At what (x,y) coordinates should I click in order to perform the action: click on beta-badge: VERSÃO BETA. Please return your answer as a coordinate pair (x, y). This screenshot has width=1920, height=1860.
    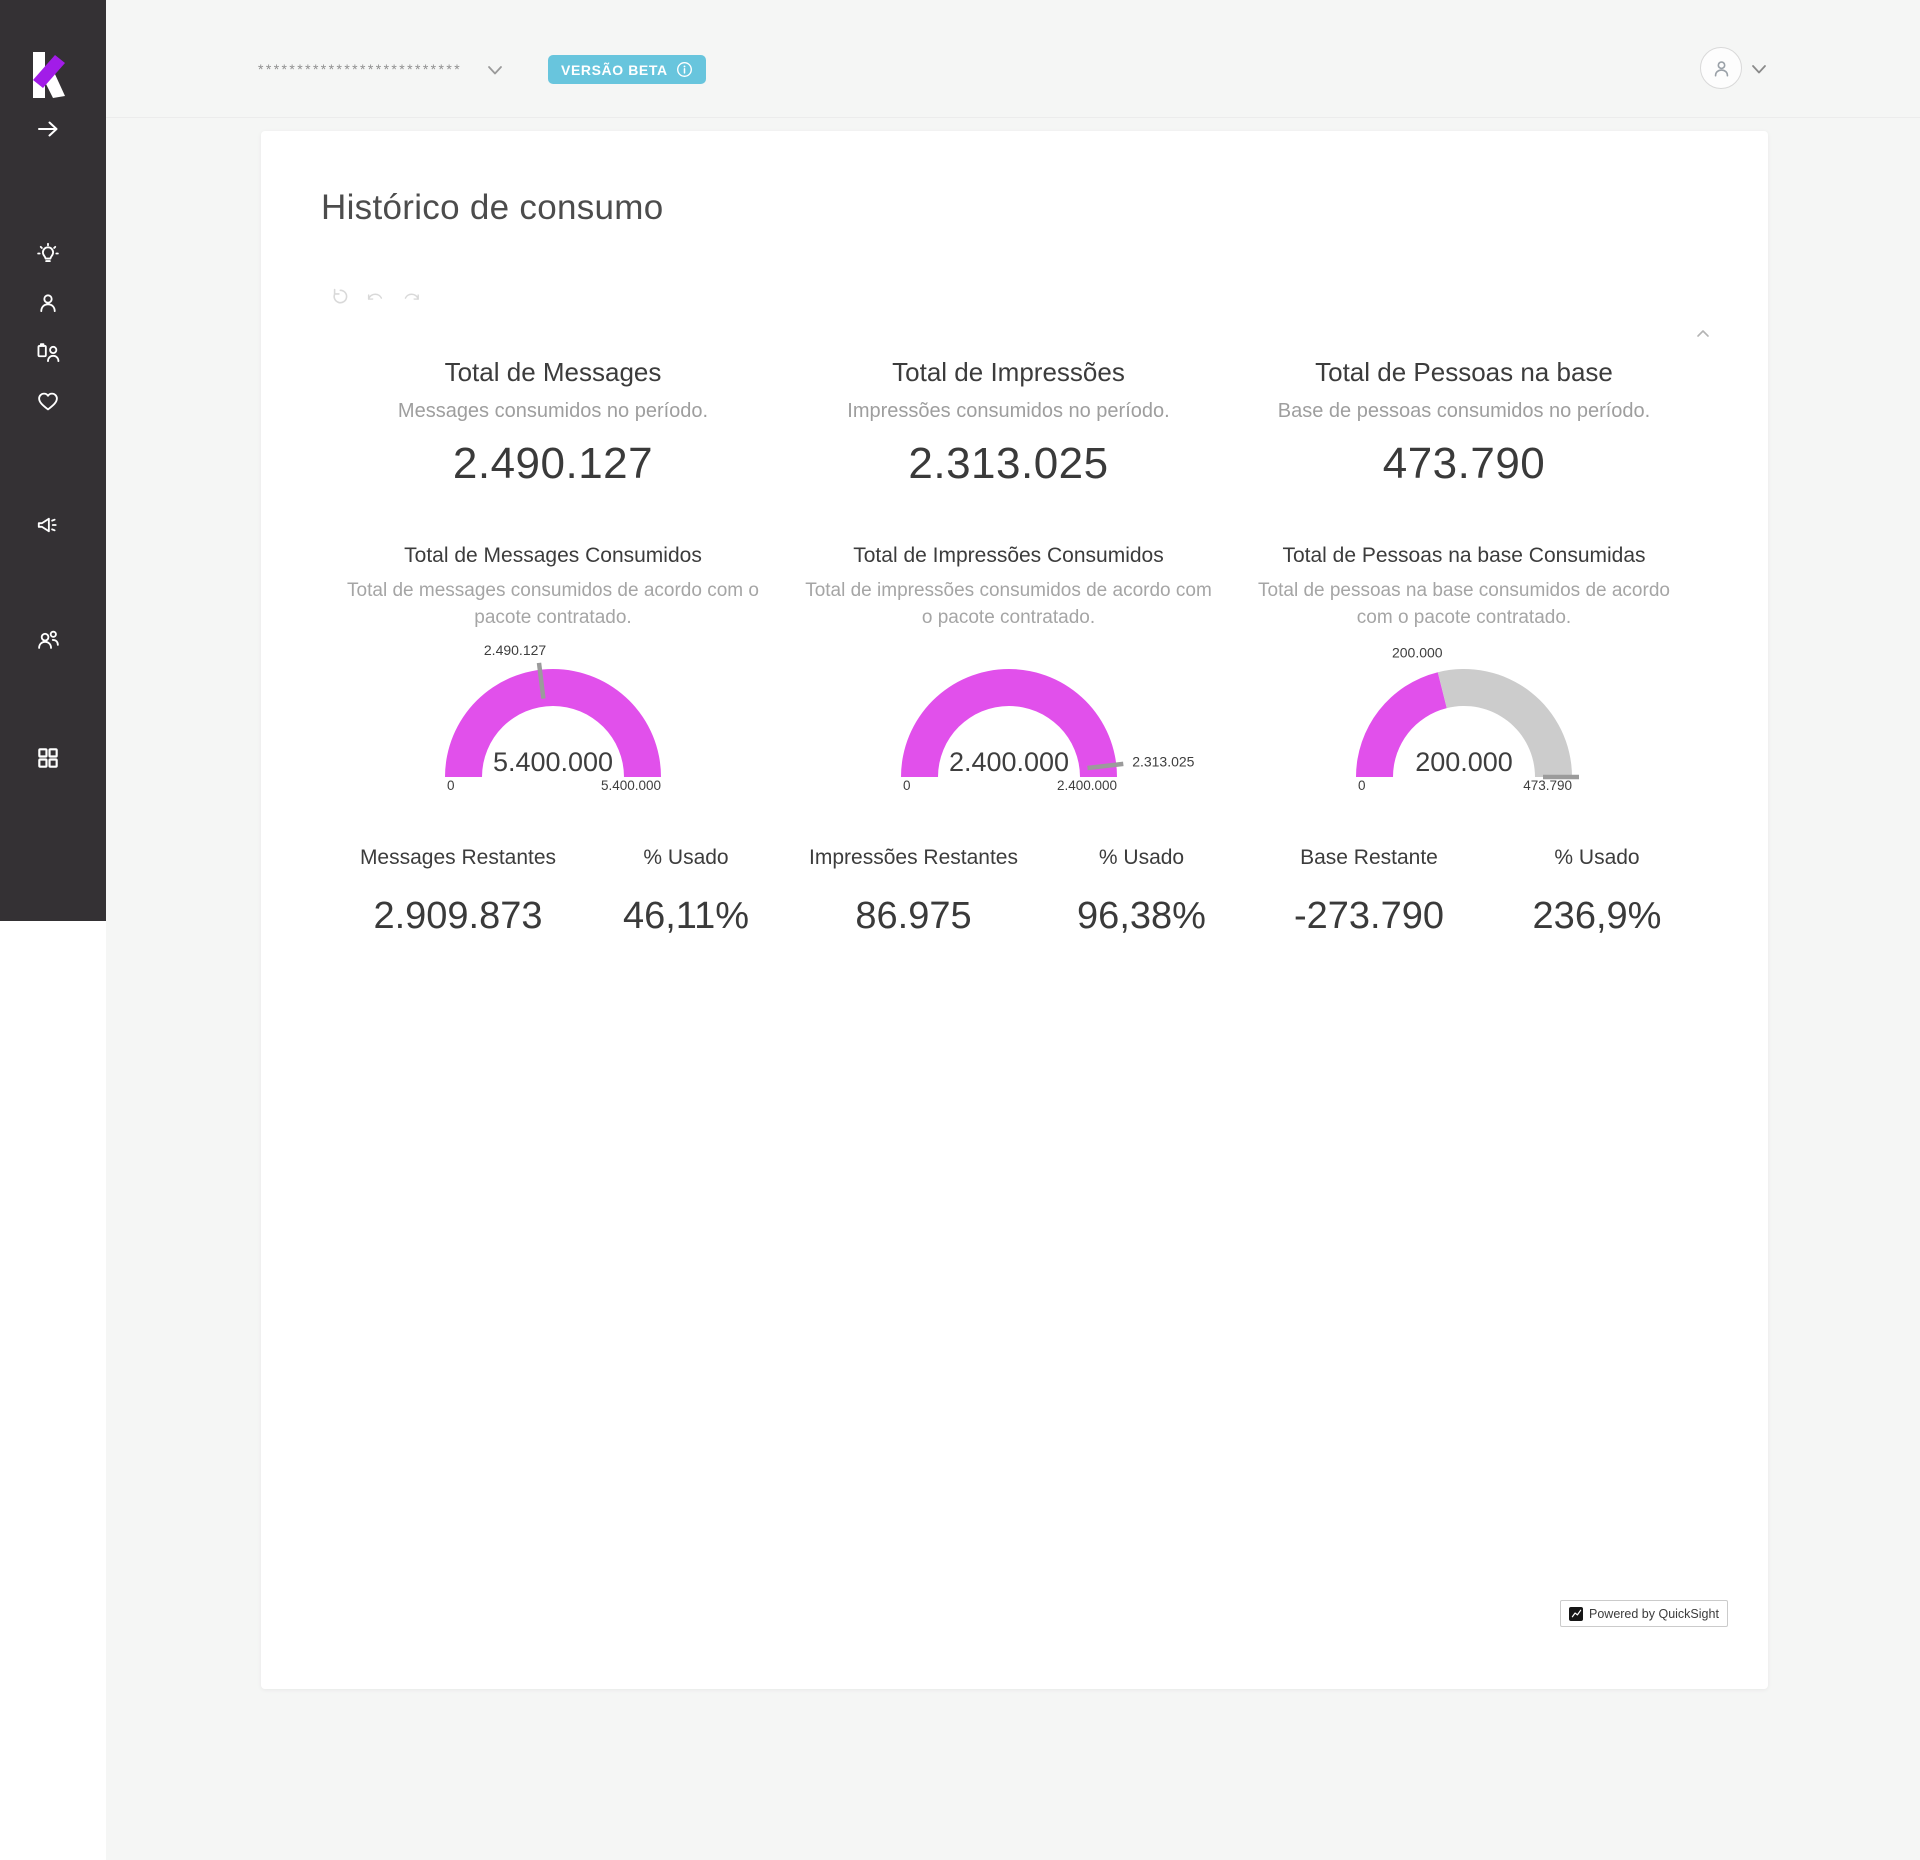
    Looking at the image, I should click on (627, 69).